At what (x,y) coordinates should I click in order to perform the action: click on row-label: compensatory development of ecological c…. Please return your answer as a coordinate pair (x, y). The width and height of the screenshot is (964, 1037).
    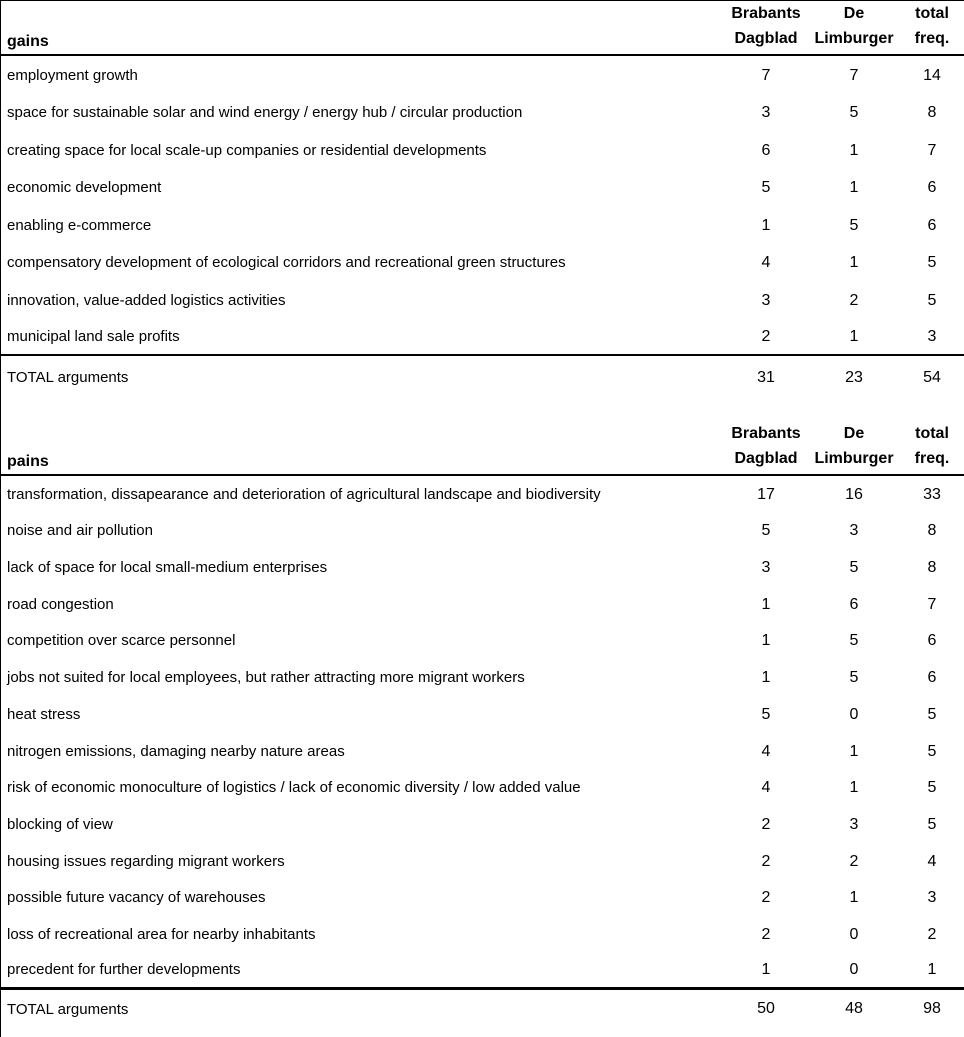
    Looking at the image, I should click on (286, 262).